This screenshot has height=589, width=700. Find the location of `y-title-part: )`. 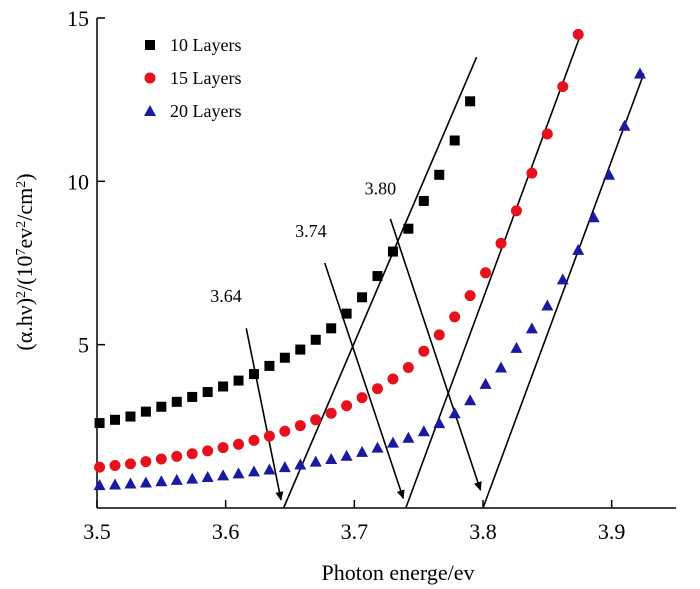

y-title-part: ) is located at coordinates (24, 176).